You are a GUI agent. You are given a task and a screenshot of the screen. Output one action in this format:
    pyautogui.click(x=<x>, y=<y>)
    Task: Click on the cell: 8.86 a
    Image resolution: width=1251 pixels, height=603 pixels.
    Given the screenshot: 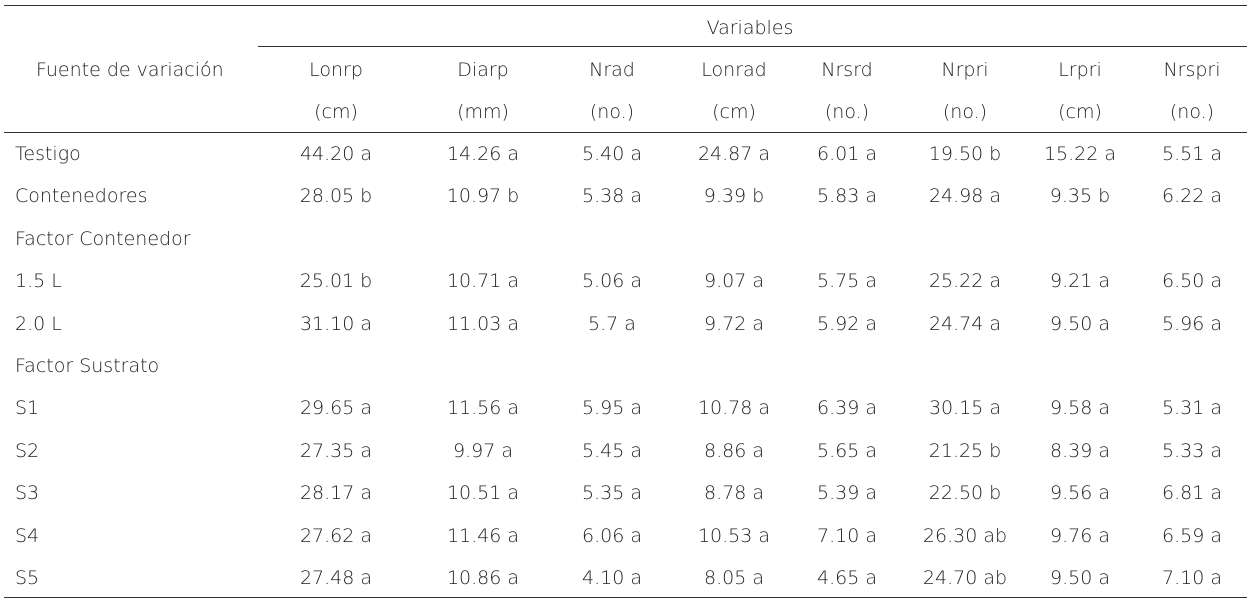 What is the action you would take?
    pyautogui.click(x=734, y=450)
    